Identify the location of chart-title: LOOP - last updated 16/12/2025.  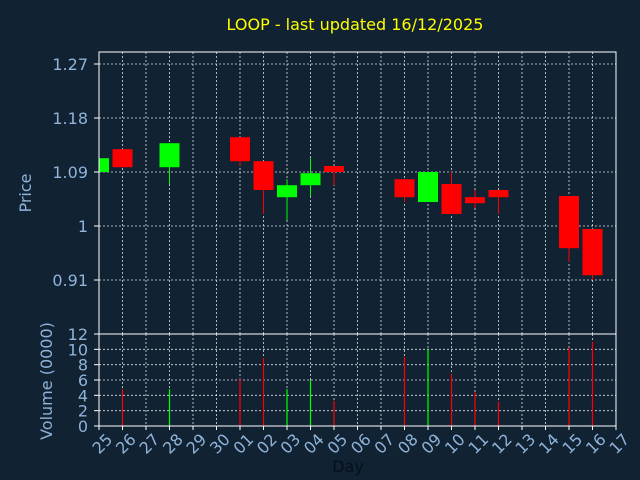
(355, 24).